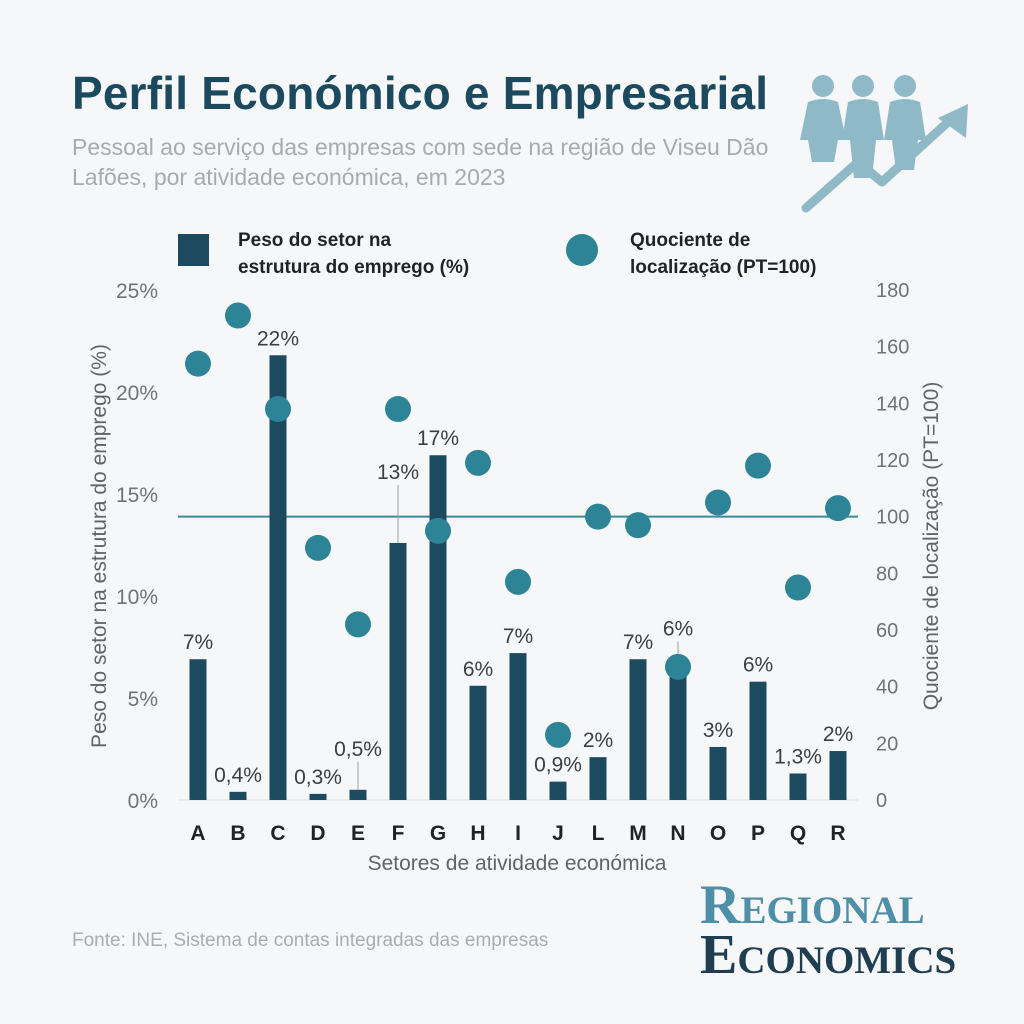  I want to click on bar-value-label: 3%, so click(718, 730).